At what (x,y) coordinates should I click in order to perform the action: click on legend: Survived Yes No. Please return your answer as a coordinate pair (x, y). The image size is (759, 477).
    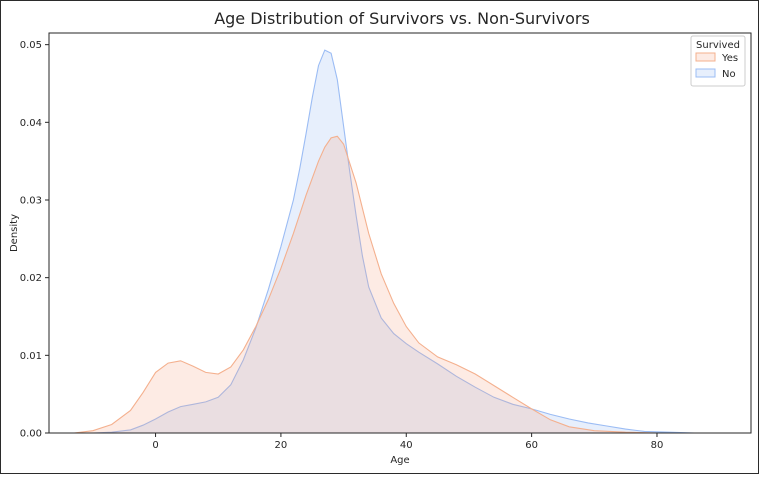
    Looking at the image, I should click on (718, 61).